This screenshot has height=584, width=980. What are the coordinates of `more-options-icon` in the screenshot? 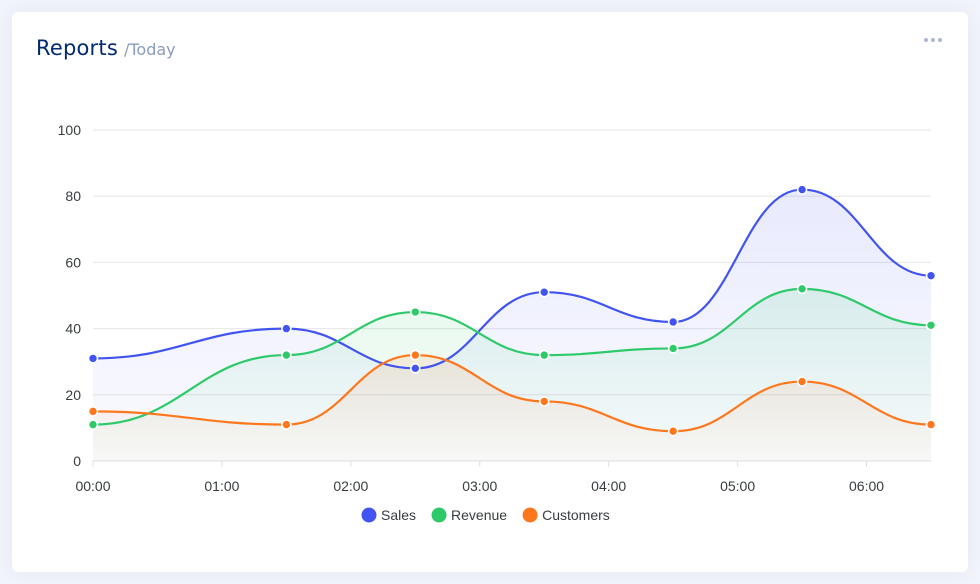 It's located at (933, 40).